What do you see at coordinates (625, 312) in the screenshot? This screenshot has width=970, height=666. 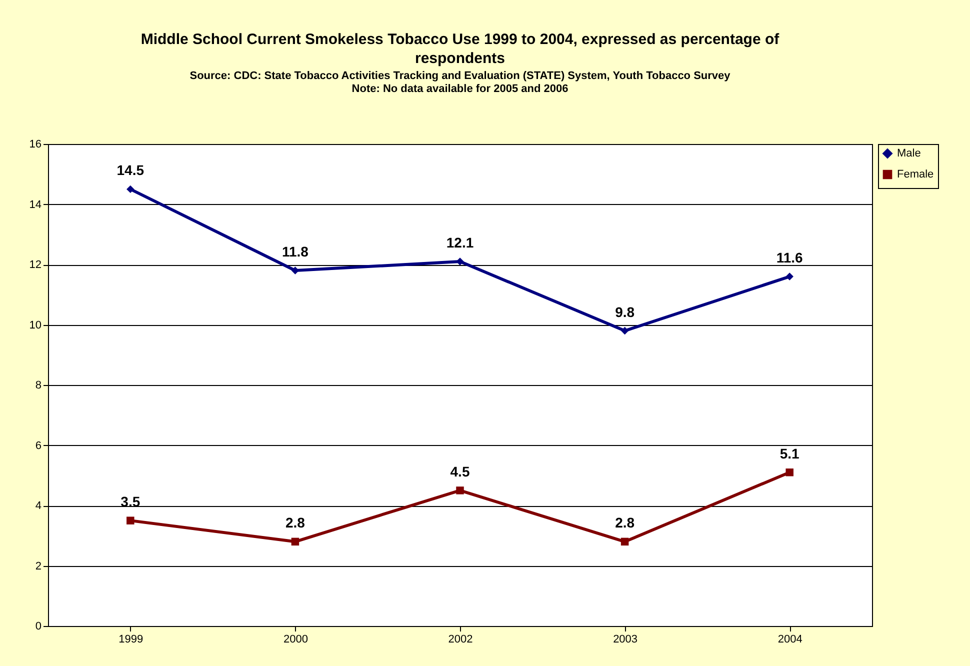 I see `data-label: 9.8` at bounding box center [625, 312].